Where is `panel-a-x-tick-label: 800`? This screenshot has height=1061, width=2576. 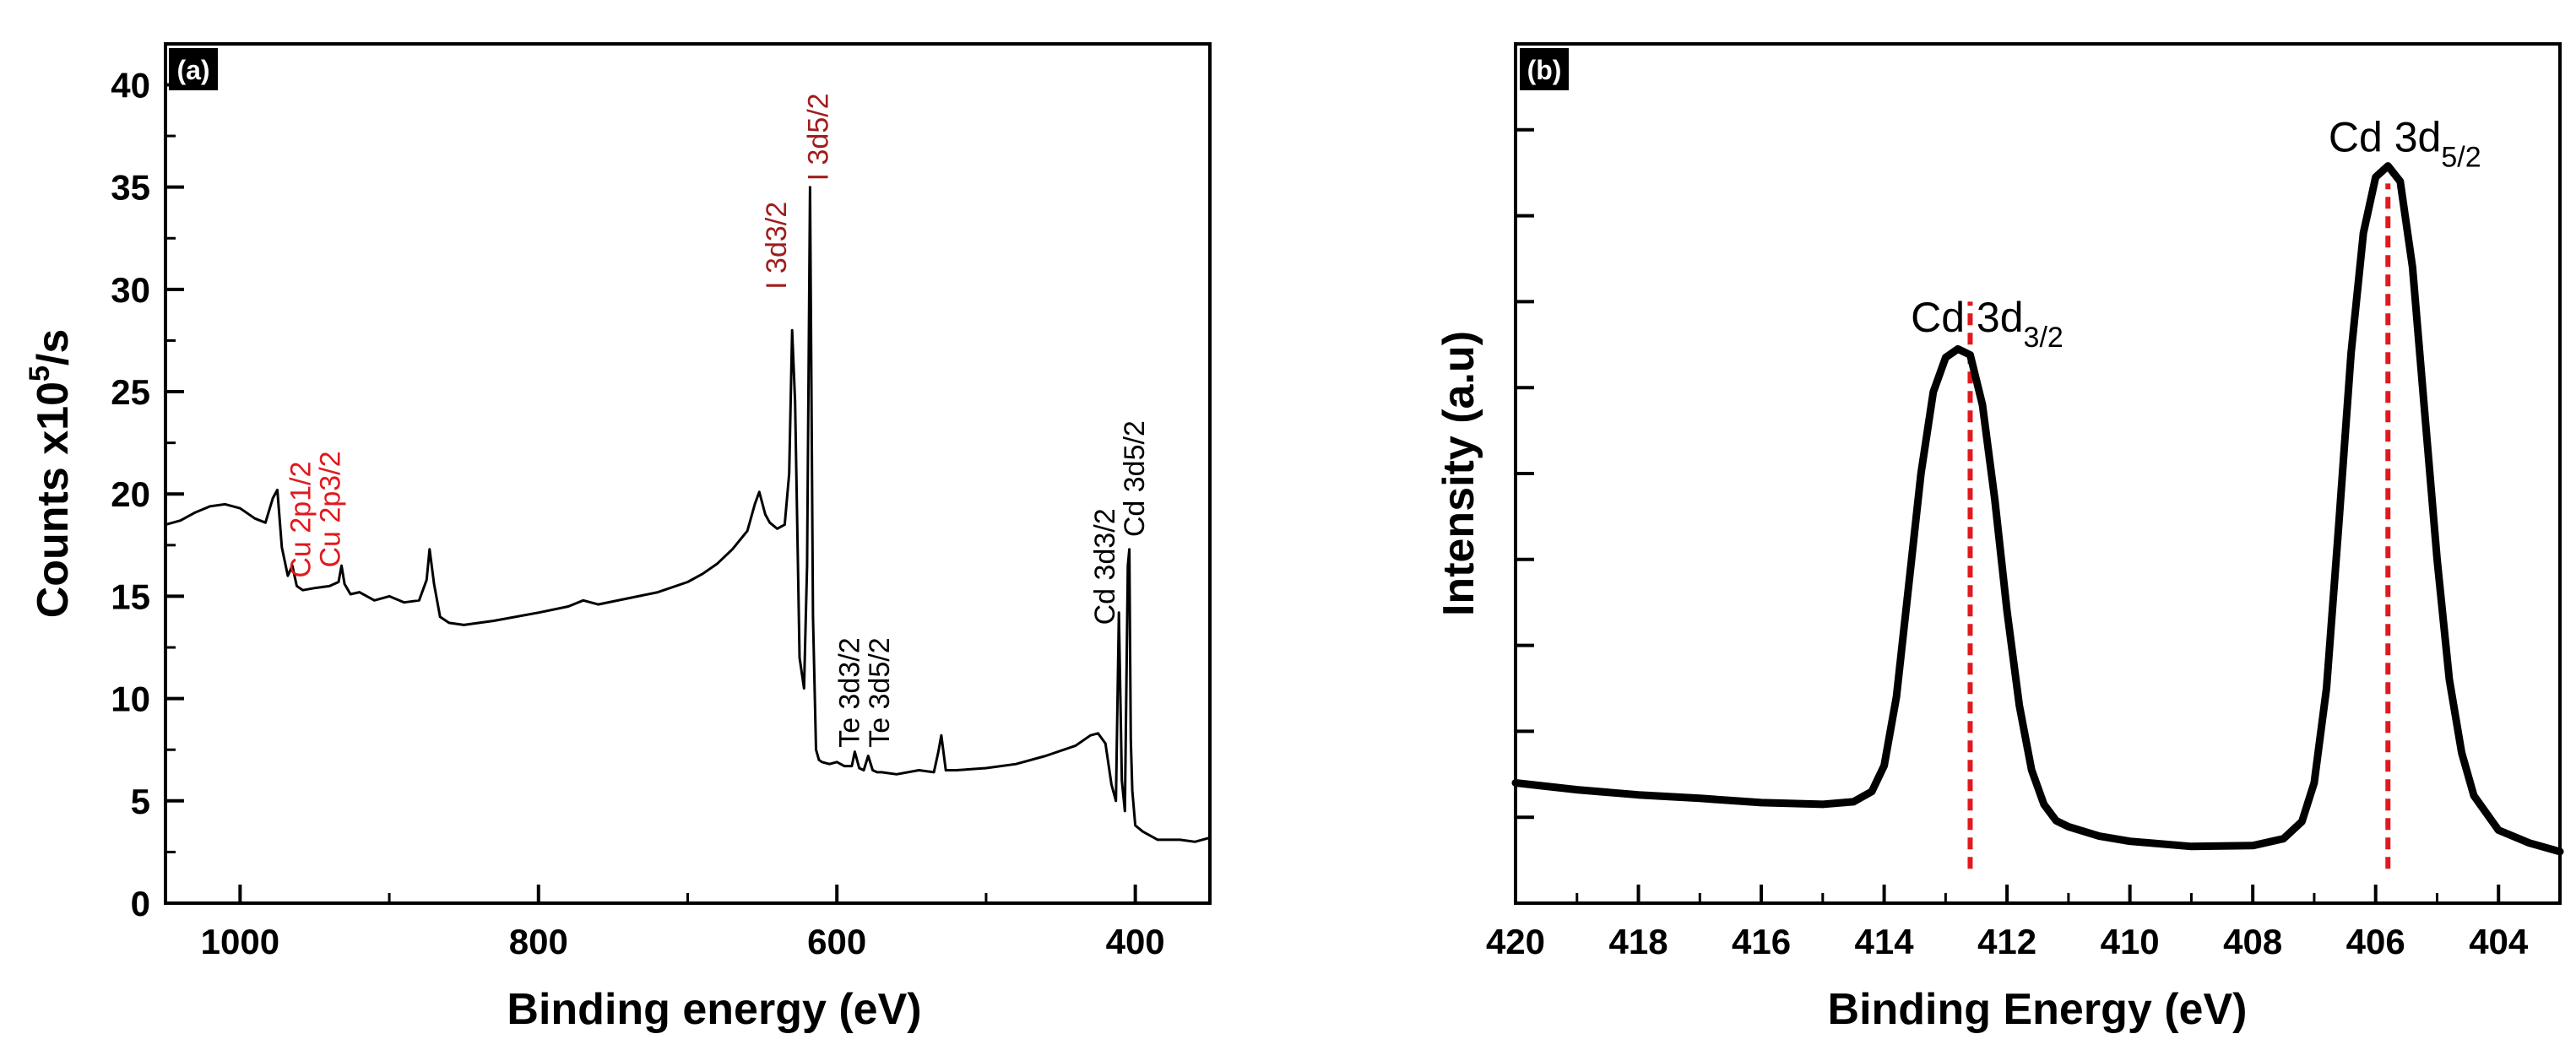
panel-a-x-tick-label: 800 is located at coordinates (539, 941).